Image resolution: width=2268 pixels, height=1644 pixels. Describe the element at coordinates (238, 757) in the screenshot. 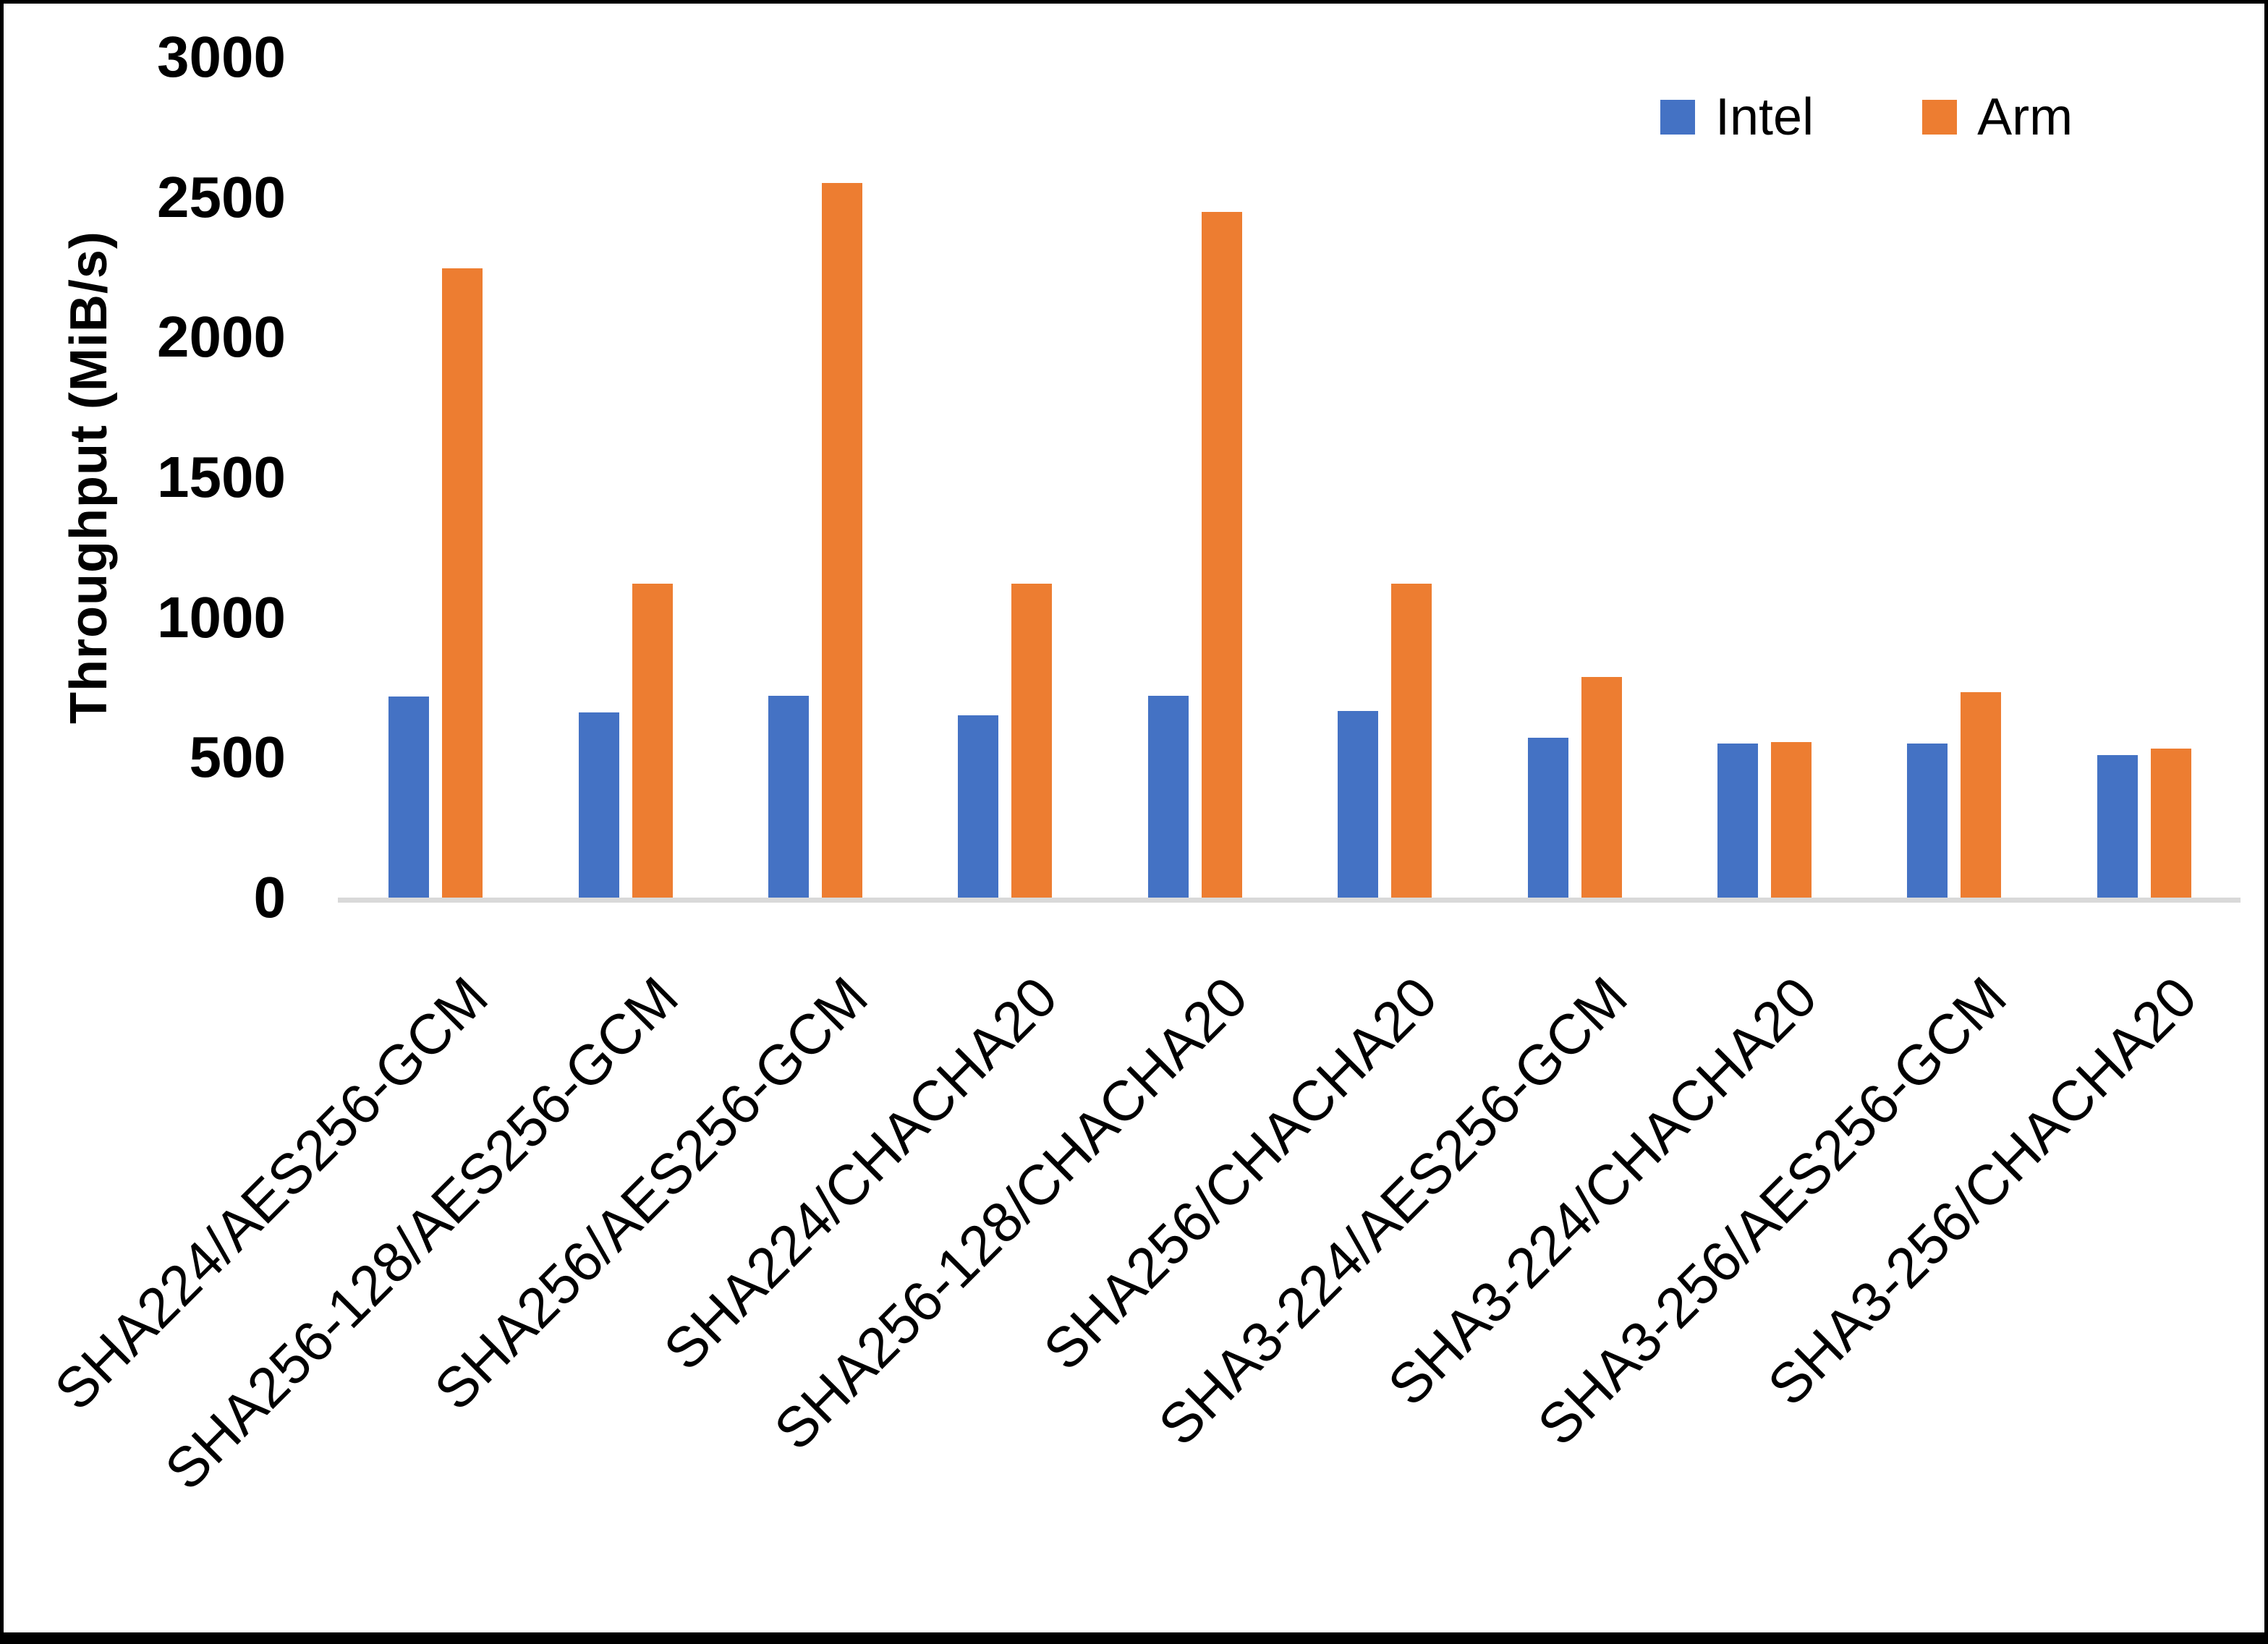

I see `y-tick-label: 500` at that location.